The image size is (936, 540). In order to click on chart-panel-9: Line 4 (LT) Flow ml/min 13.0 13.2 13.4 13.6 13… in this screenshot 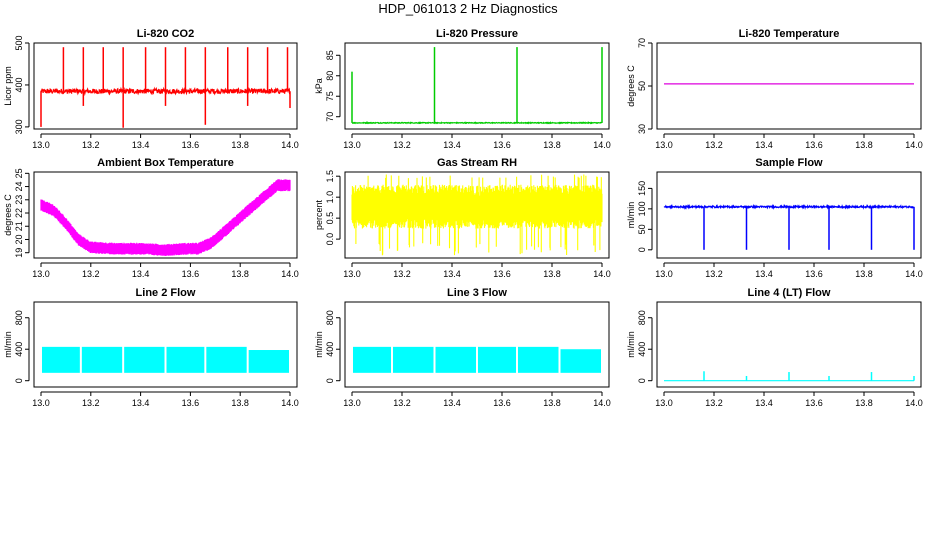, I will do `click(774, 347)`.